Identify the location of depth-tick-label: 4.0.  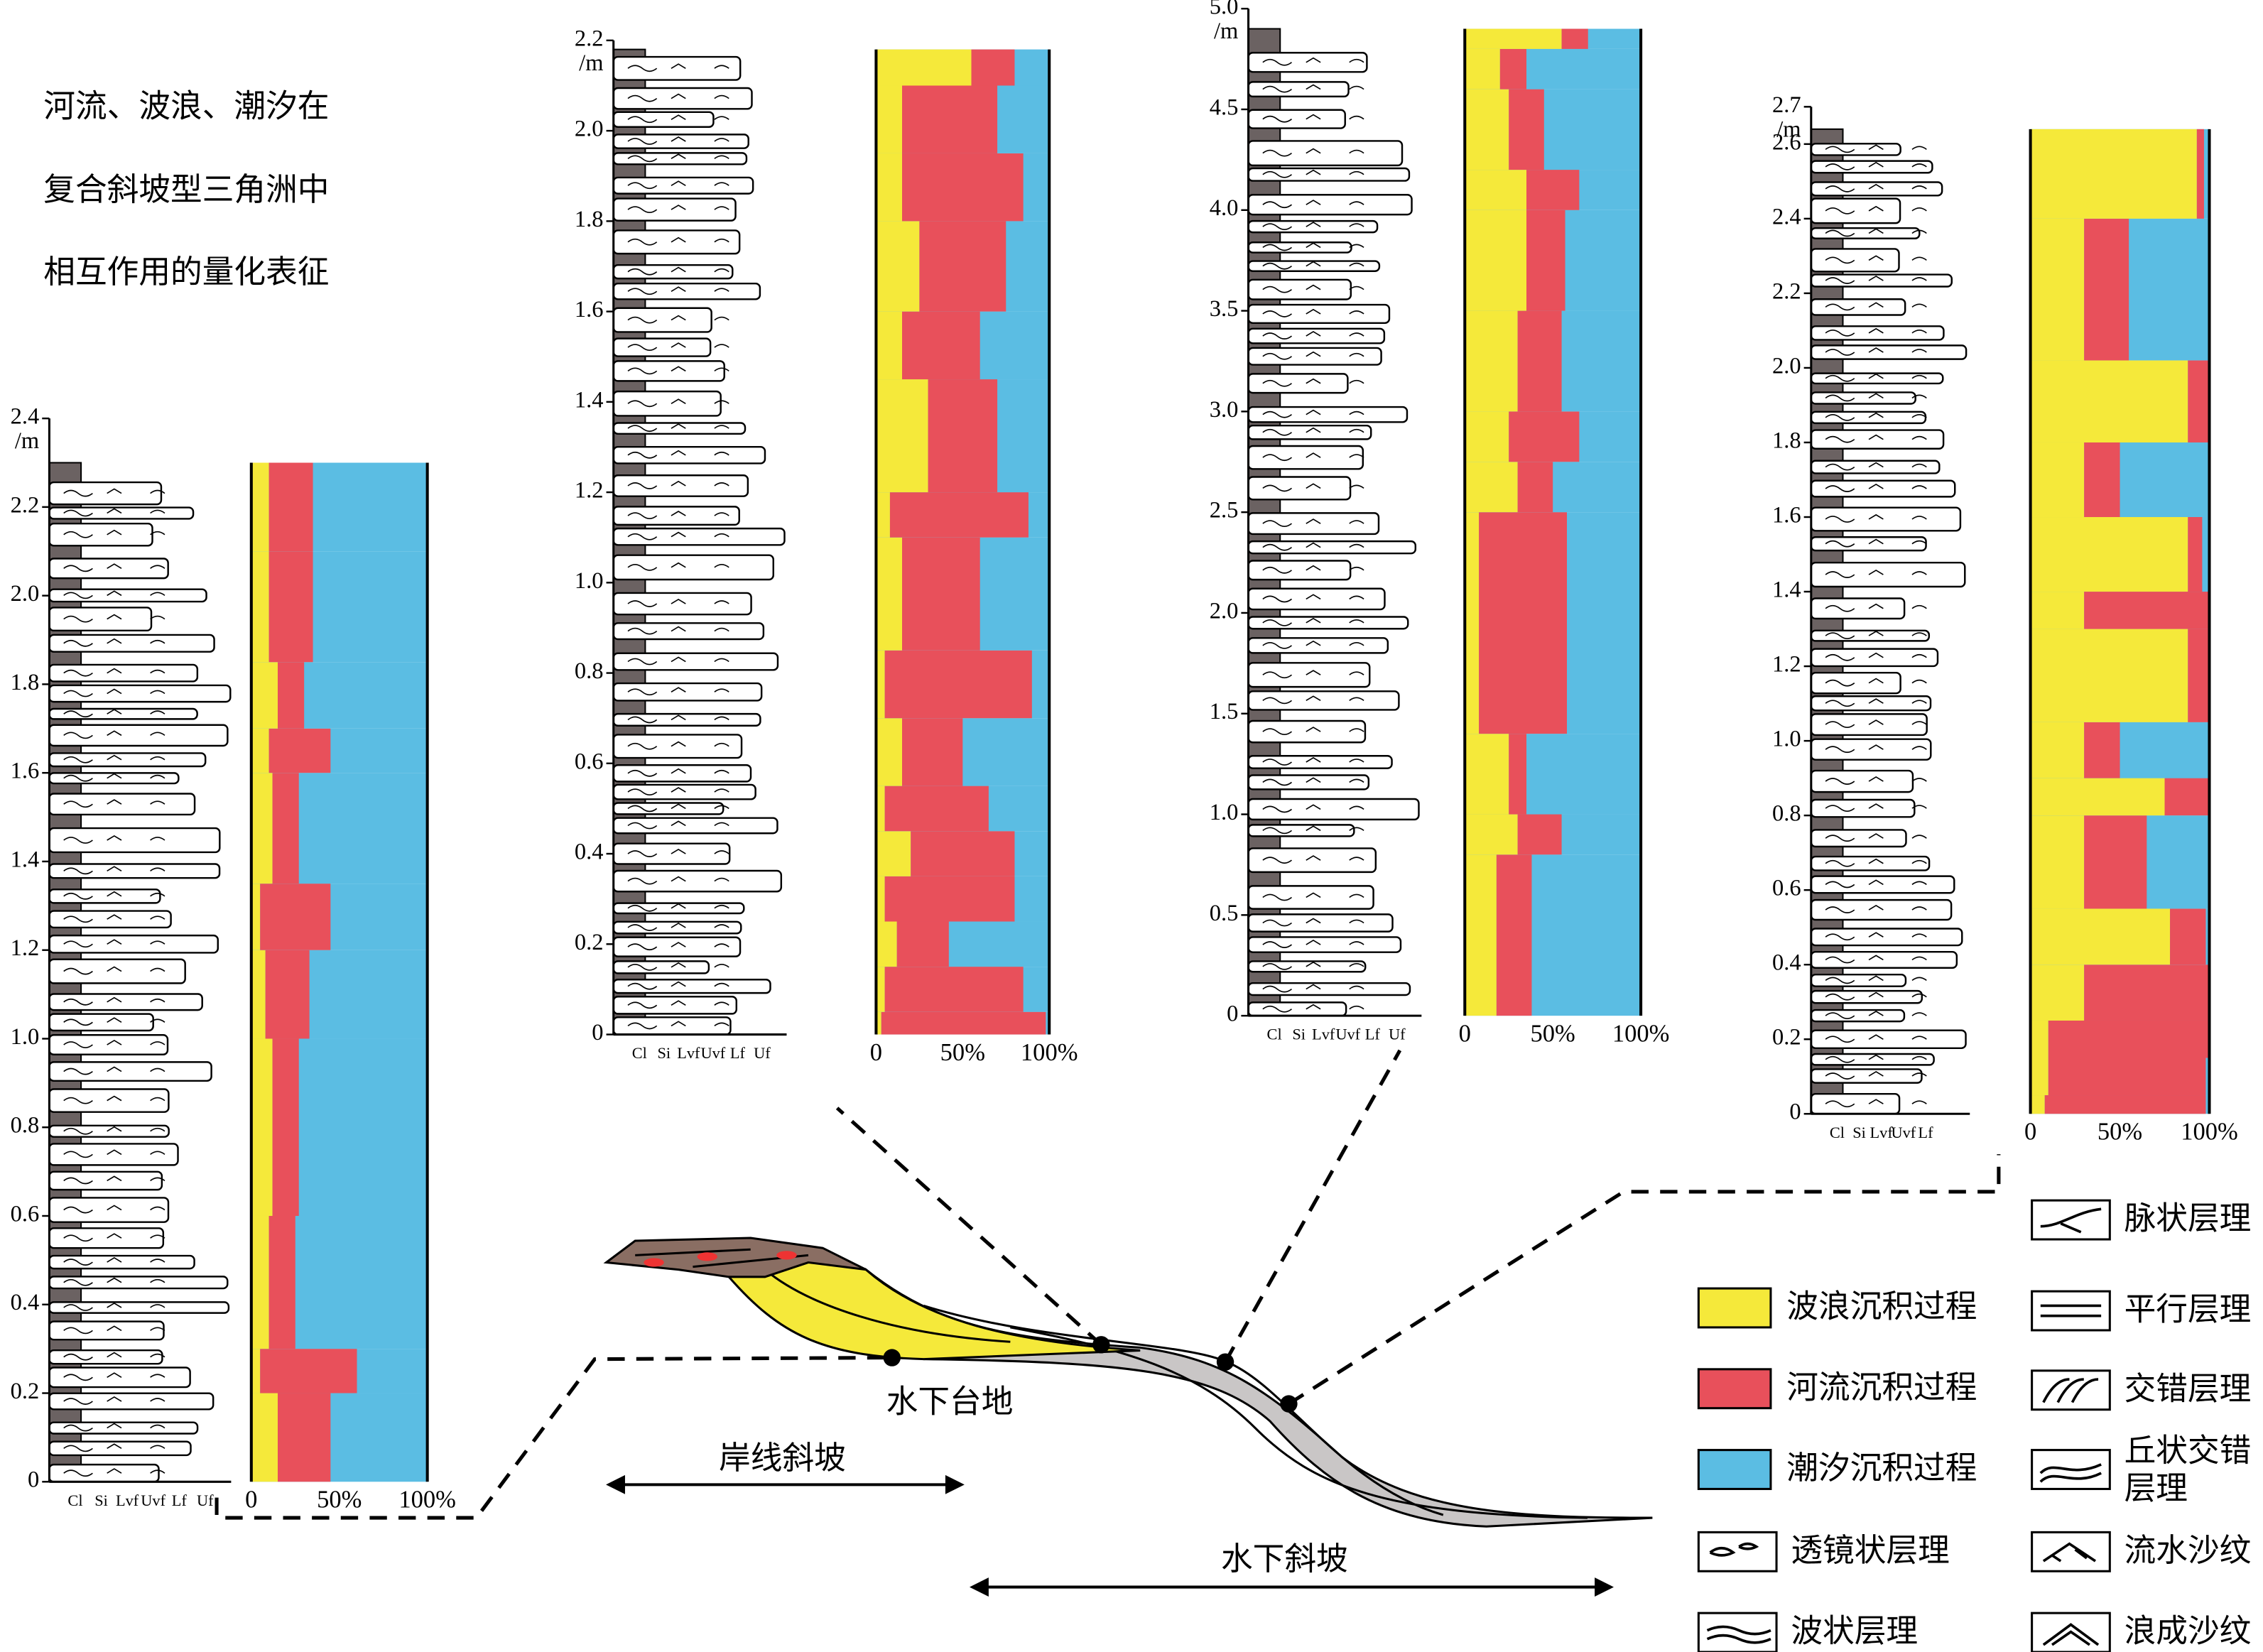
(1224, 208).